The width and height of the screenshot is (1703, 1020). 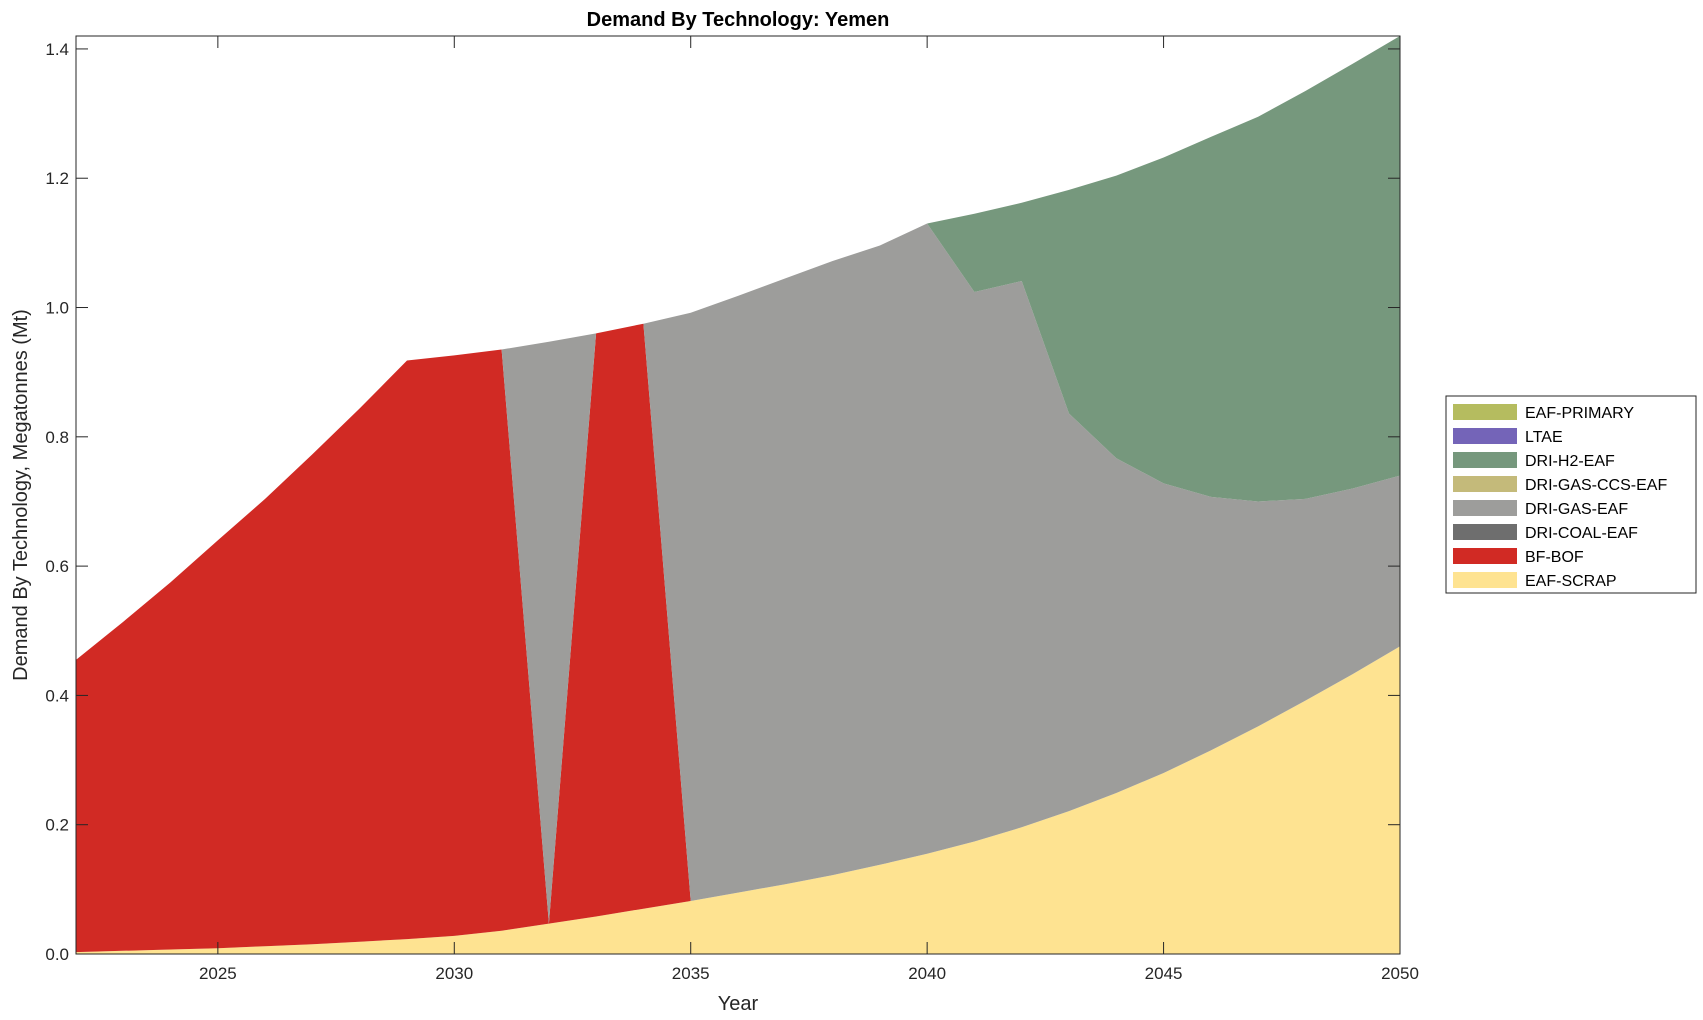 I want to click on x-tick-label: 2025, so click(x=218, y=973).